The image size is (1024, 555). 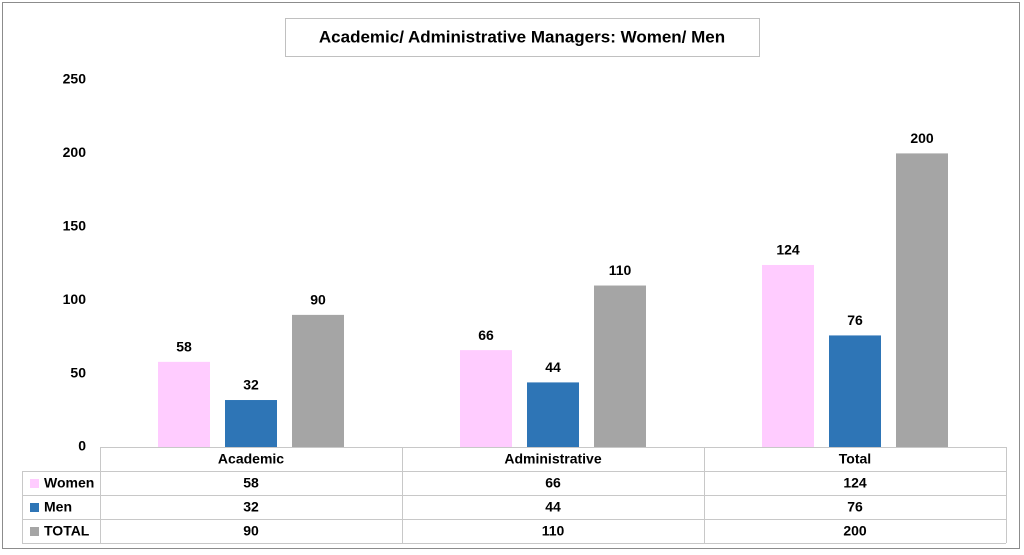 What do you see at coordinates (75, 299) in the screenshot?
I see `y-tick-label: 100` at bounding box center [75, 299].